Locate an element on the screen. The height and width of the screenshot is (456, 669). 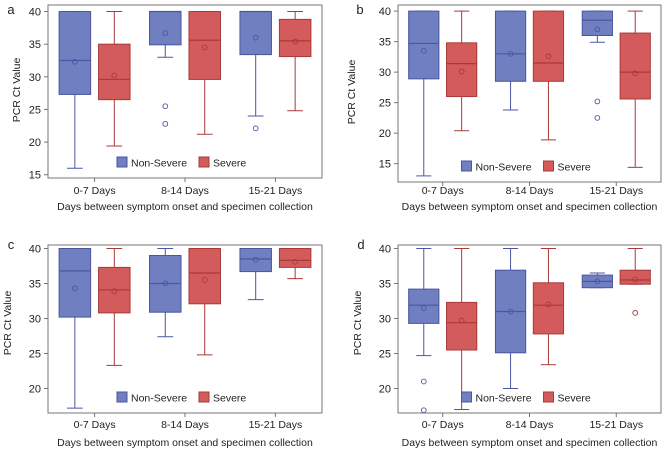
panel-letter: b is located at coordinates (359, 9).